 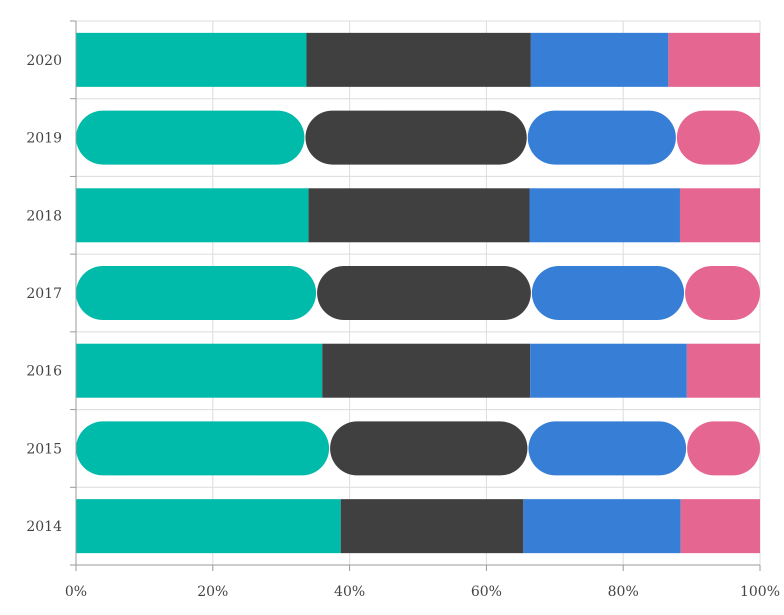 What do you see at coordinates (44, 61) in the screenshot?
I see `y-tick-label: 2020` at bounding box center [44, 61].